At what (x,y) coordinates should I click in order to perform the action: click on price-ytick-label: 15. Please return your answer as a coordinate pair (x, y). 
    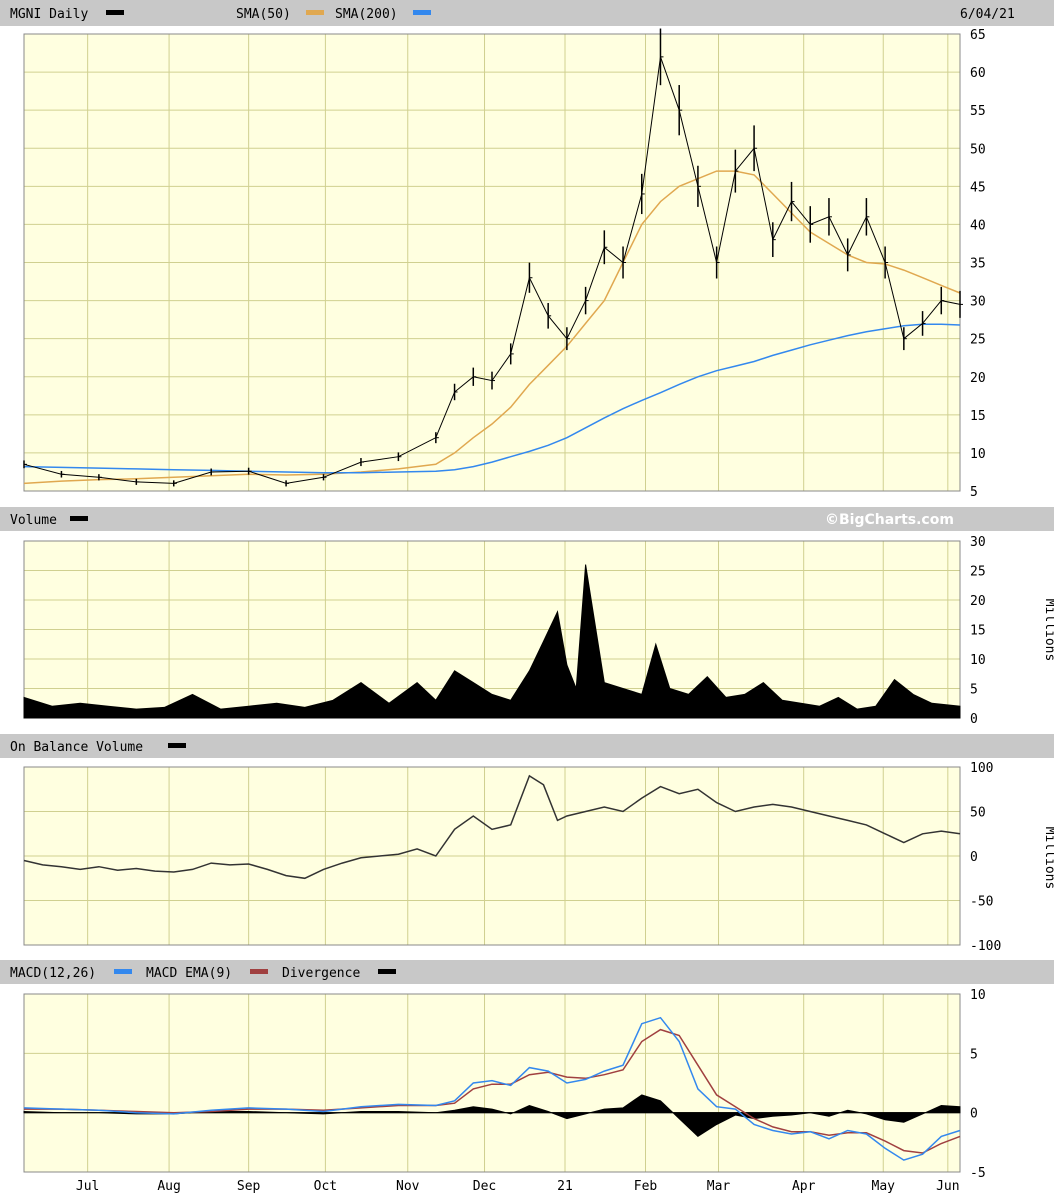
    Looking at the image, I should click on (978, 416).